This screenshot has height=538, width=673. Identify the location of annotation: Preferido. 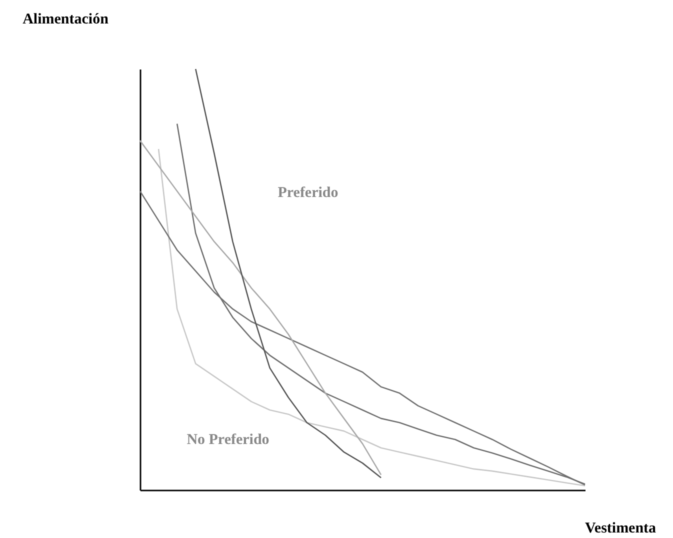
(308, 193).